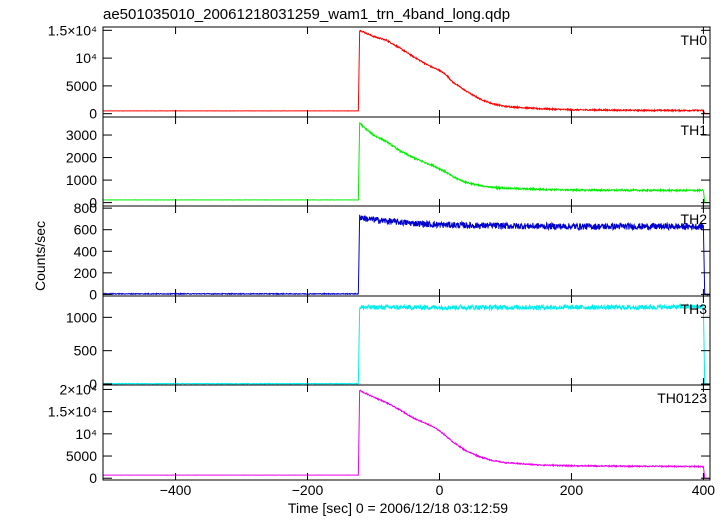  What do you see at coordinates (176, 490) in the screenshot?
I see `x-tick-label: −400` at bounding box center [176, 490].